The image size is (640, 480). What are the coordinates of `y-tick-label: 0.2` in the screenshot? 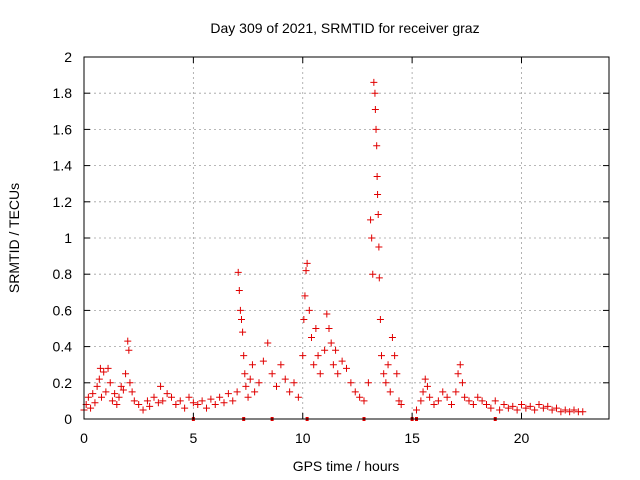 It's located at (63, 383).